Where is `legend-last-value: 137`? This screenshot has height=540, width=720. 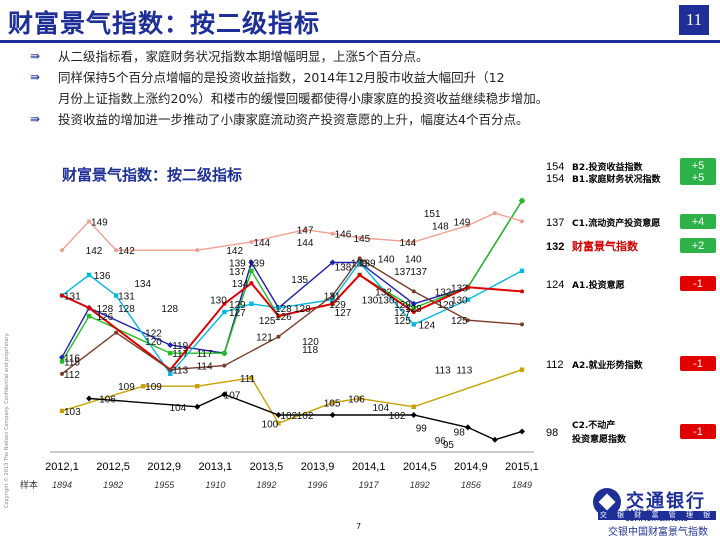 legend-last-value: 137 is located at coordinates (555, 223).